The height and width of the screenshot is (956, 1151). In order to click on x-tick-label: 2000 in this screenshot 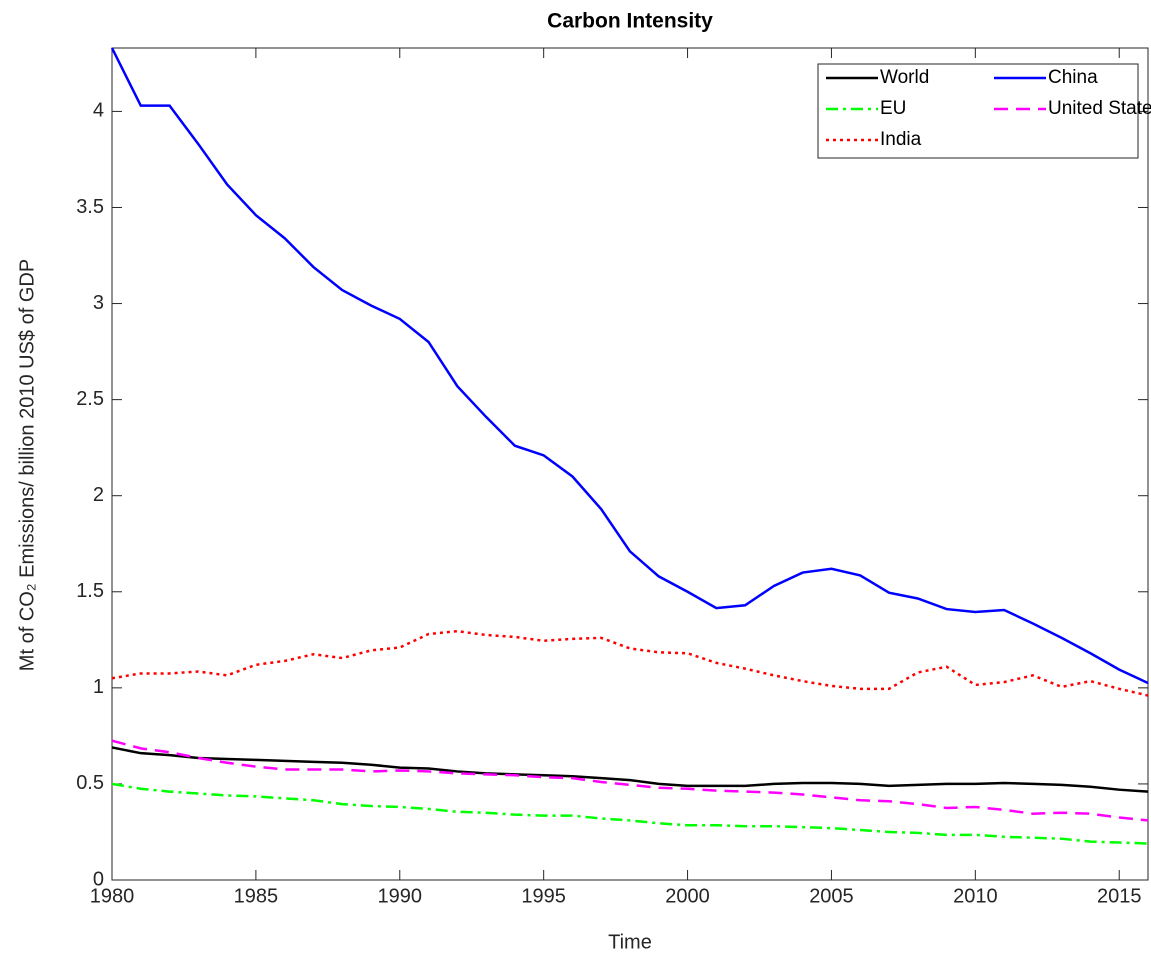, I will do `click(687, 896)`.